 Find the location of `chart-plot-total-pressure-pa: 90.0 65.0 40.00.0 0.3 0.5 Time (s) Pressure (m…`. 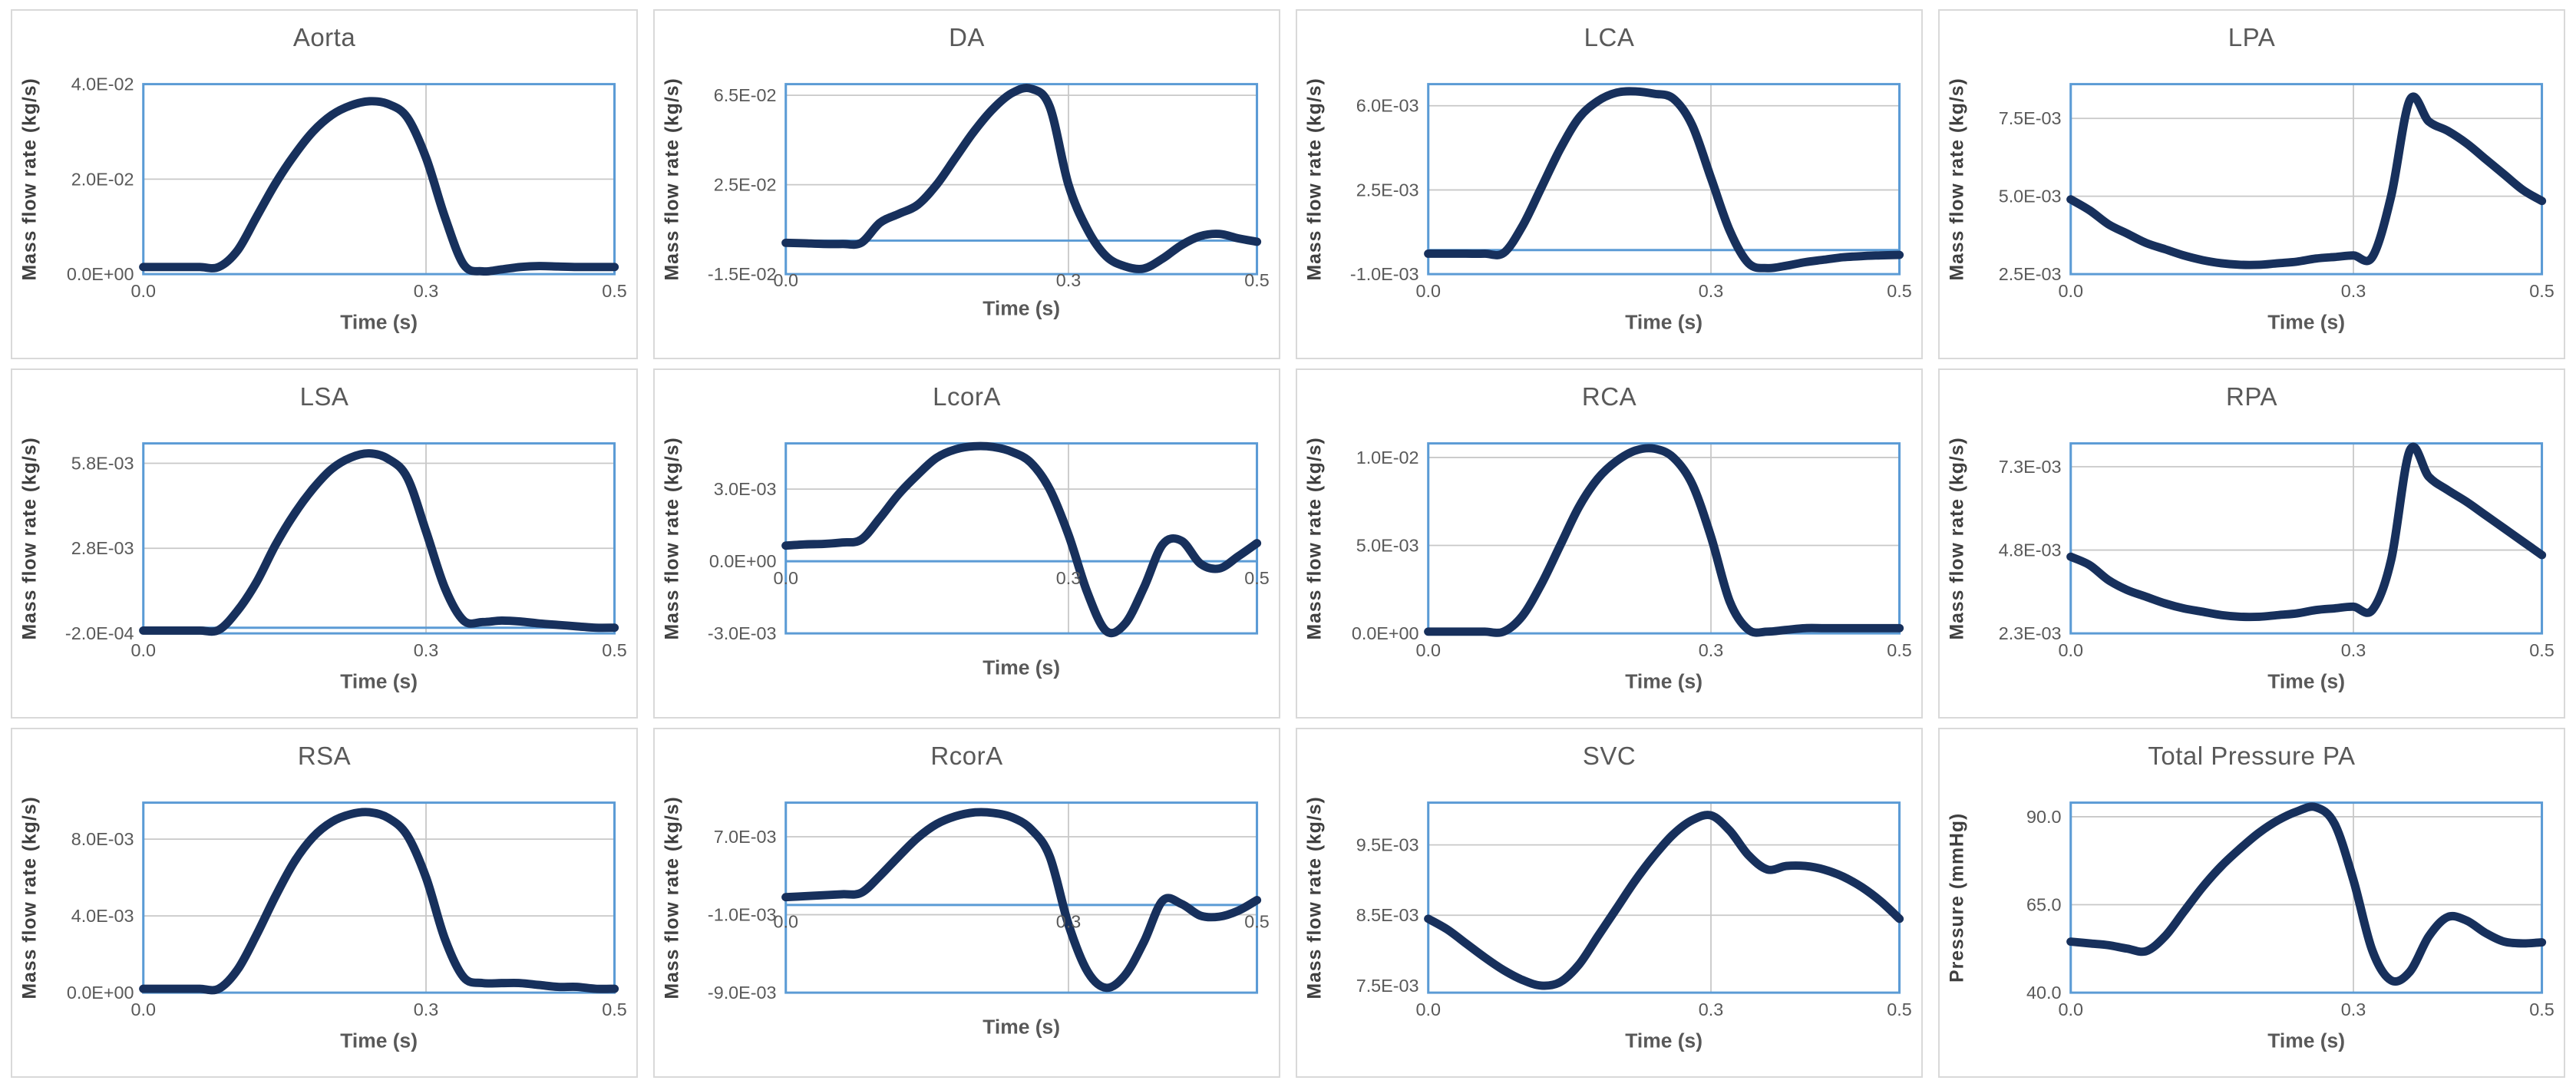

chart-plot-total-pressure-pa: 90.0 65.0 40.00.0 0.3 0.5 Time (s) Pressure (m… is located at coordinates (2250, 926).